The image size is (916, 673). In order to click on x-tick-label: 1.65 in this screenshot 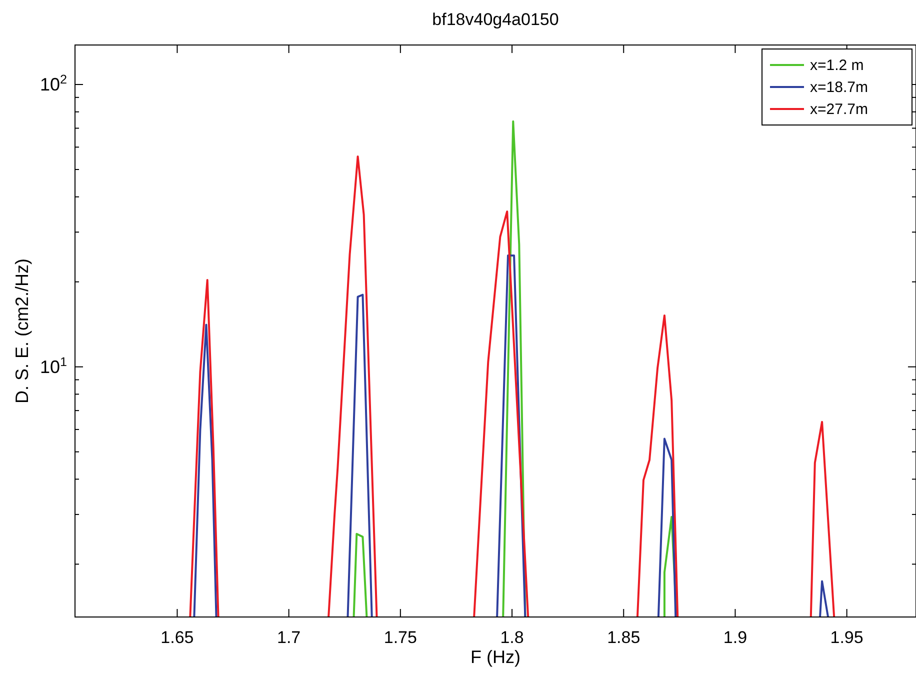, I will do `click(177, 637)`.